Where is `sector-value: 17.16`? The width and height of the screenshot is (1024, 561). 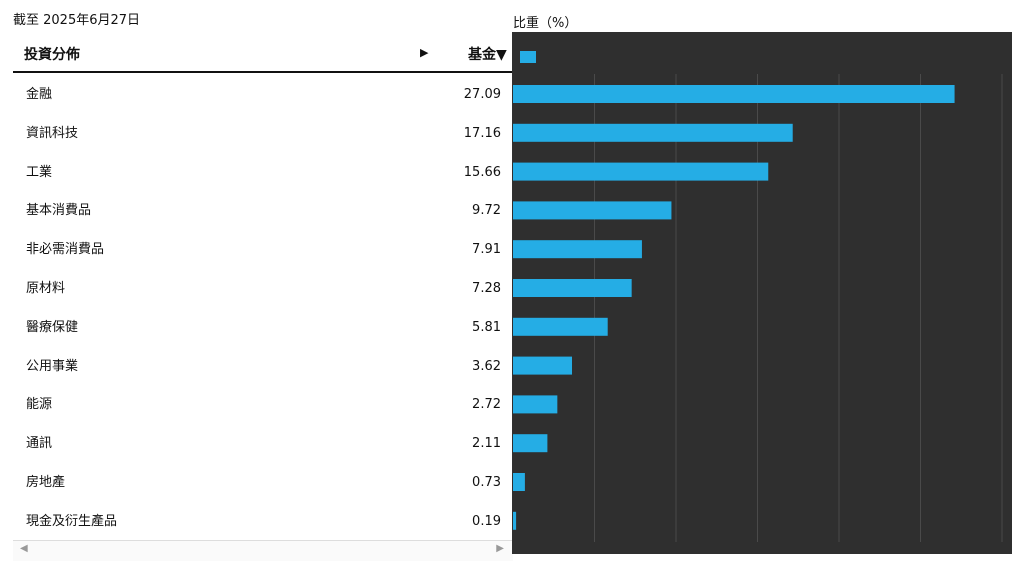 sector-value: 17.16 is located at coordinates (482, 133).